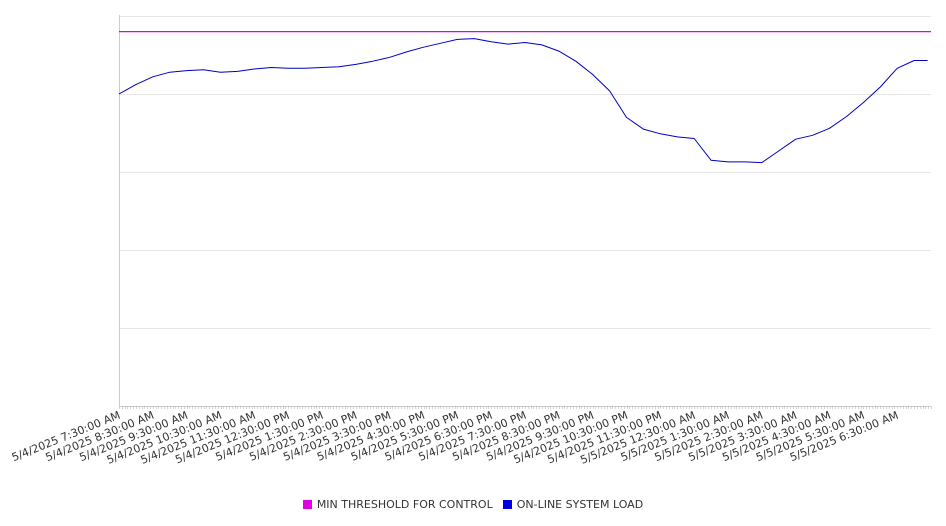 The width and height of the screenshot is (946, 526). I want to click on legend-item-threshold: MIN THRESHOLD FOR CONTROL, so click(397, 504).